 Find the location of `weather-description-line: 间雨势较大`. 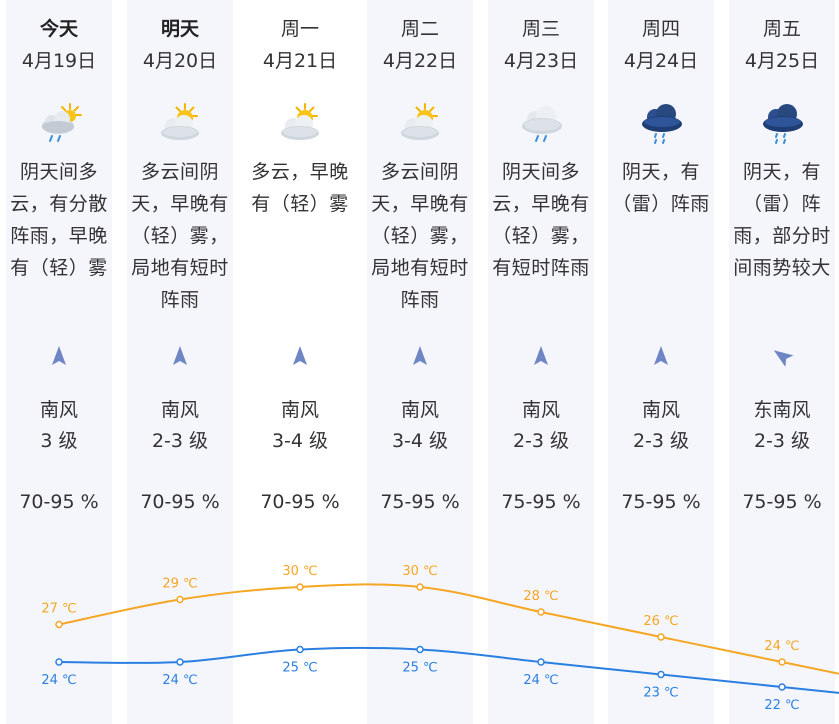

weather-description-line: 间雨势较大 is located at coordinates (782, 268).